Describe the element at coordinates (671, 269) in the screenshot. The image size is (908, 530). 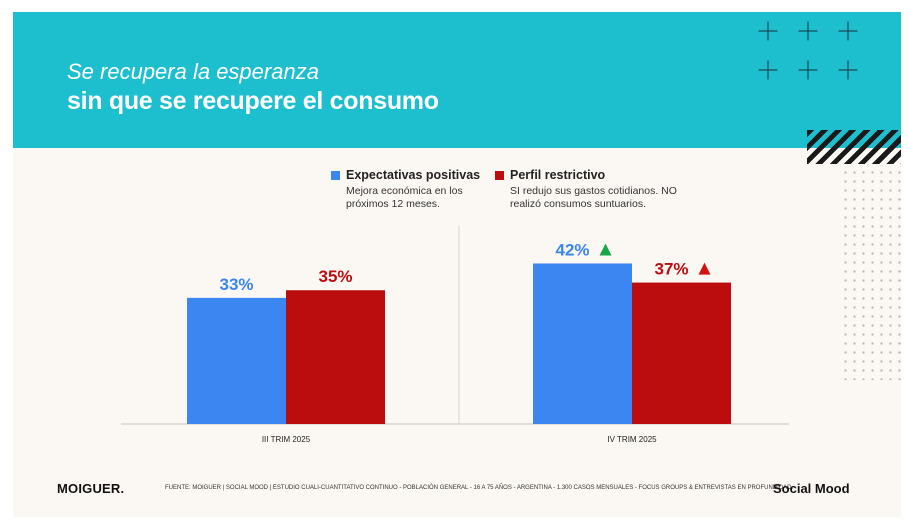
I see `data-label: 37%` at that location.